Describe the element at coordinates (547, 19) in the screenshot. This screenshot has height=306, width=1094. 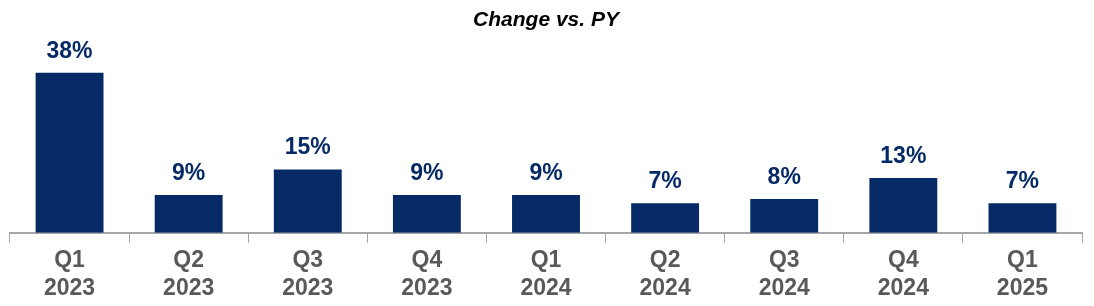
I see `chart-title: Change vs. PY` at that location.